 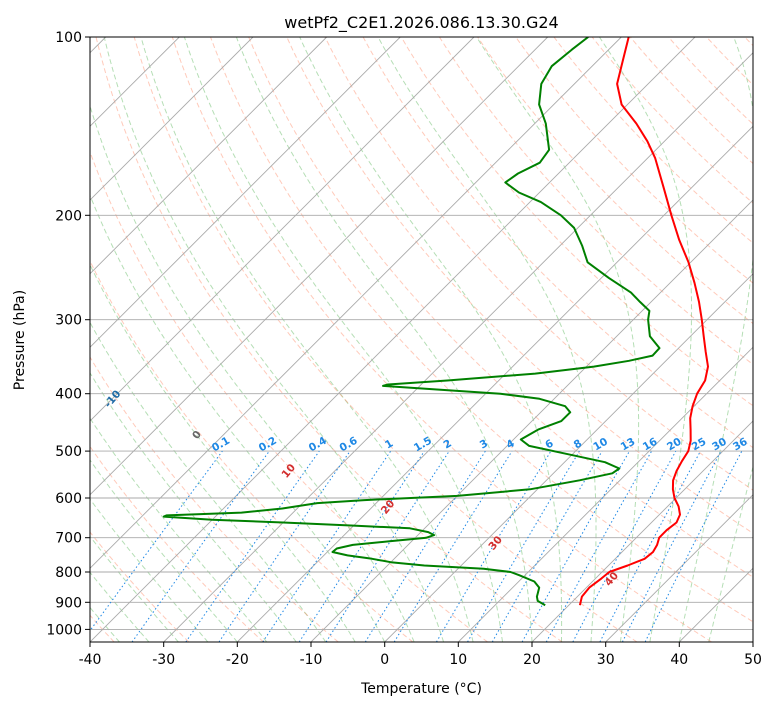 I want to click on x-tick-label: -30, so click(x=163, y=660).